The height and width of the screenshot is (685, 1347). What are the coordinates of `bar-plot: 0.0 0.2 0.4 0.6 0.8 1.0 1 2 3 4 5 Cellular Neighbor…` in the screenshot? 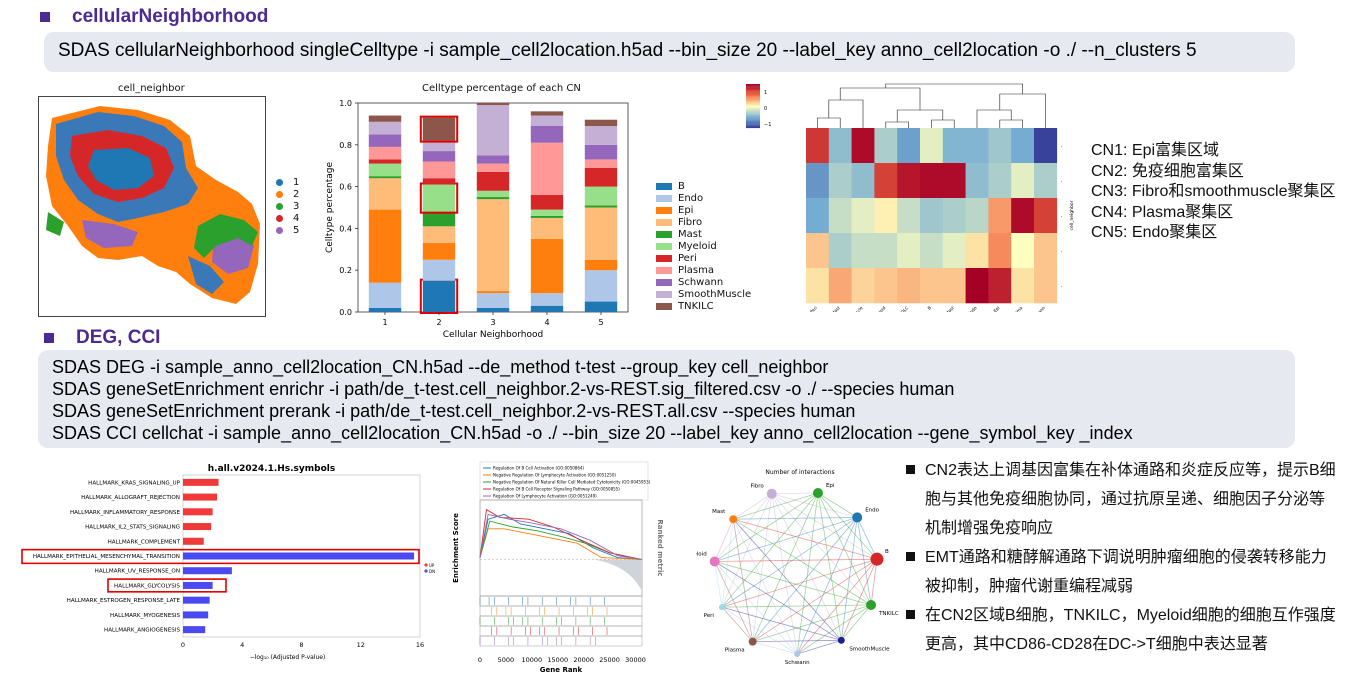 It's located at (477, 219).